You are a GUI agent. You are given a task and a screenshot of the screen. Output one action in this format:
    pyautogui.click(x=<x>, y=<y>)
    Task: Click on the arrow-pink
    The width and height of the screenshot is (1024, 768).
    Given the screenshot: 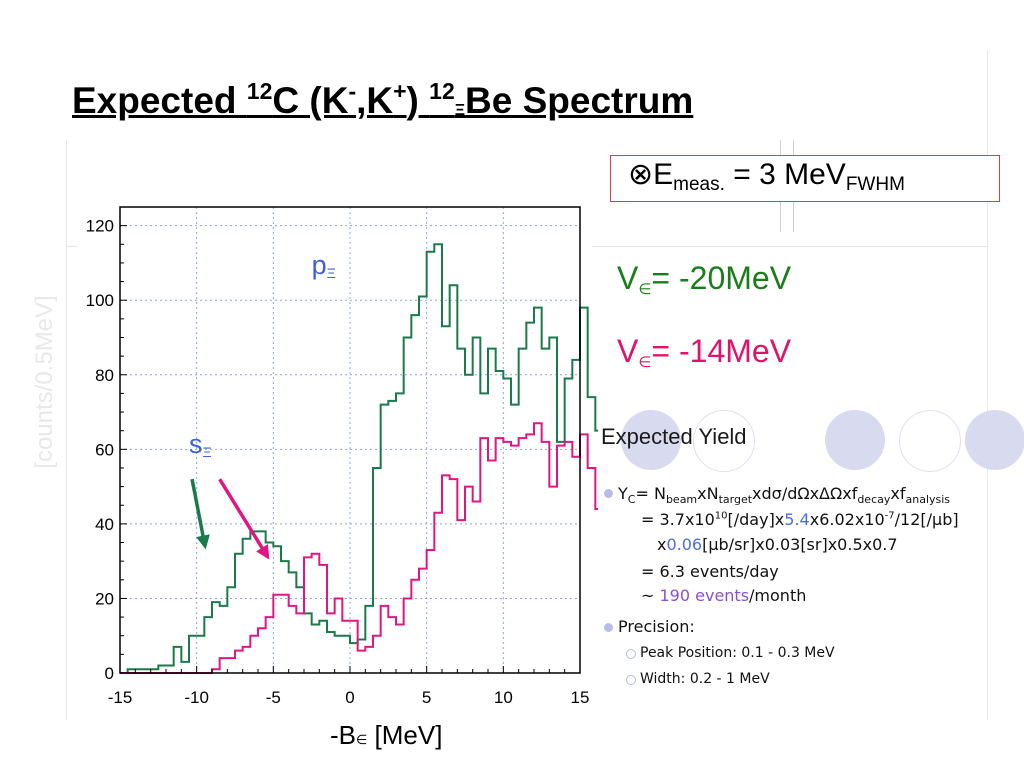 What is the action you would take?
    pyautogui.click(x=244, y=519)
    